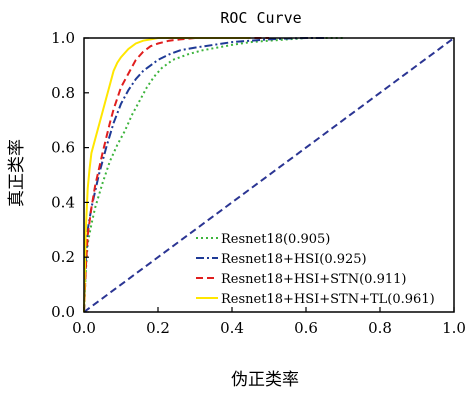 The width and height of the screenshot is (468, 399). I want to click on y-axis-title: 真正类率, so click(17, 173).